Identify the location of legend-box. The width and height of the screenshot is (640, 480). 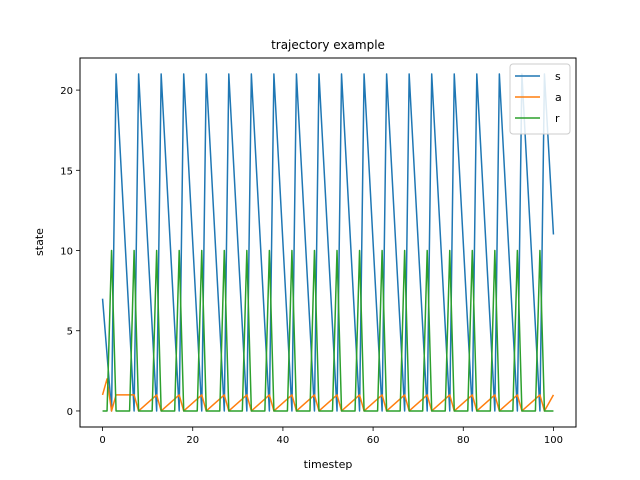
(540, 99).